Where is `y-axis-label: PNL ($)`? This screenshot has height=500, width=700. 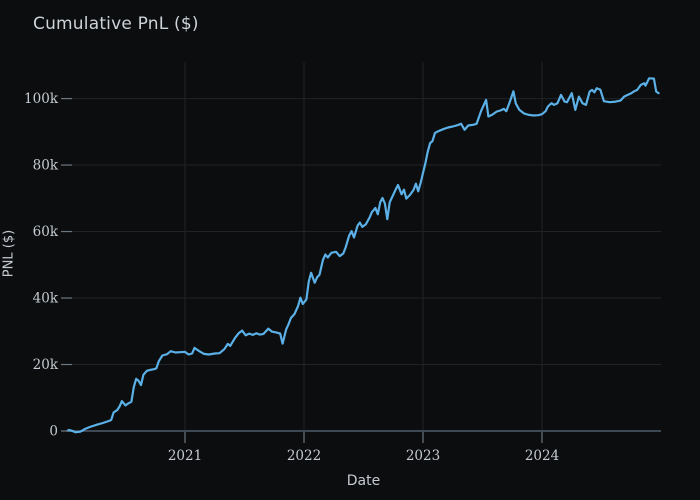
y-axis-label: PNL ($) is located at coordinates (9, 253).